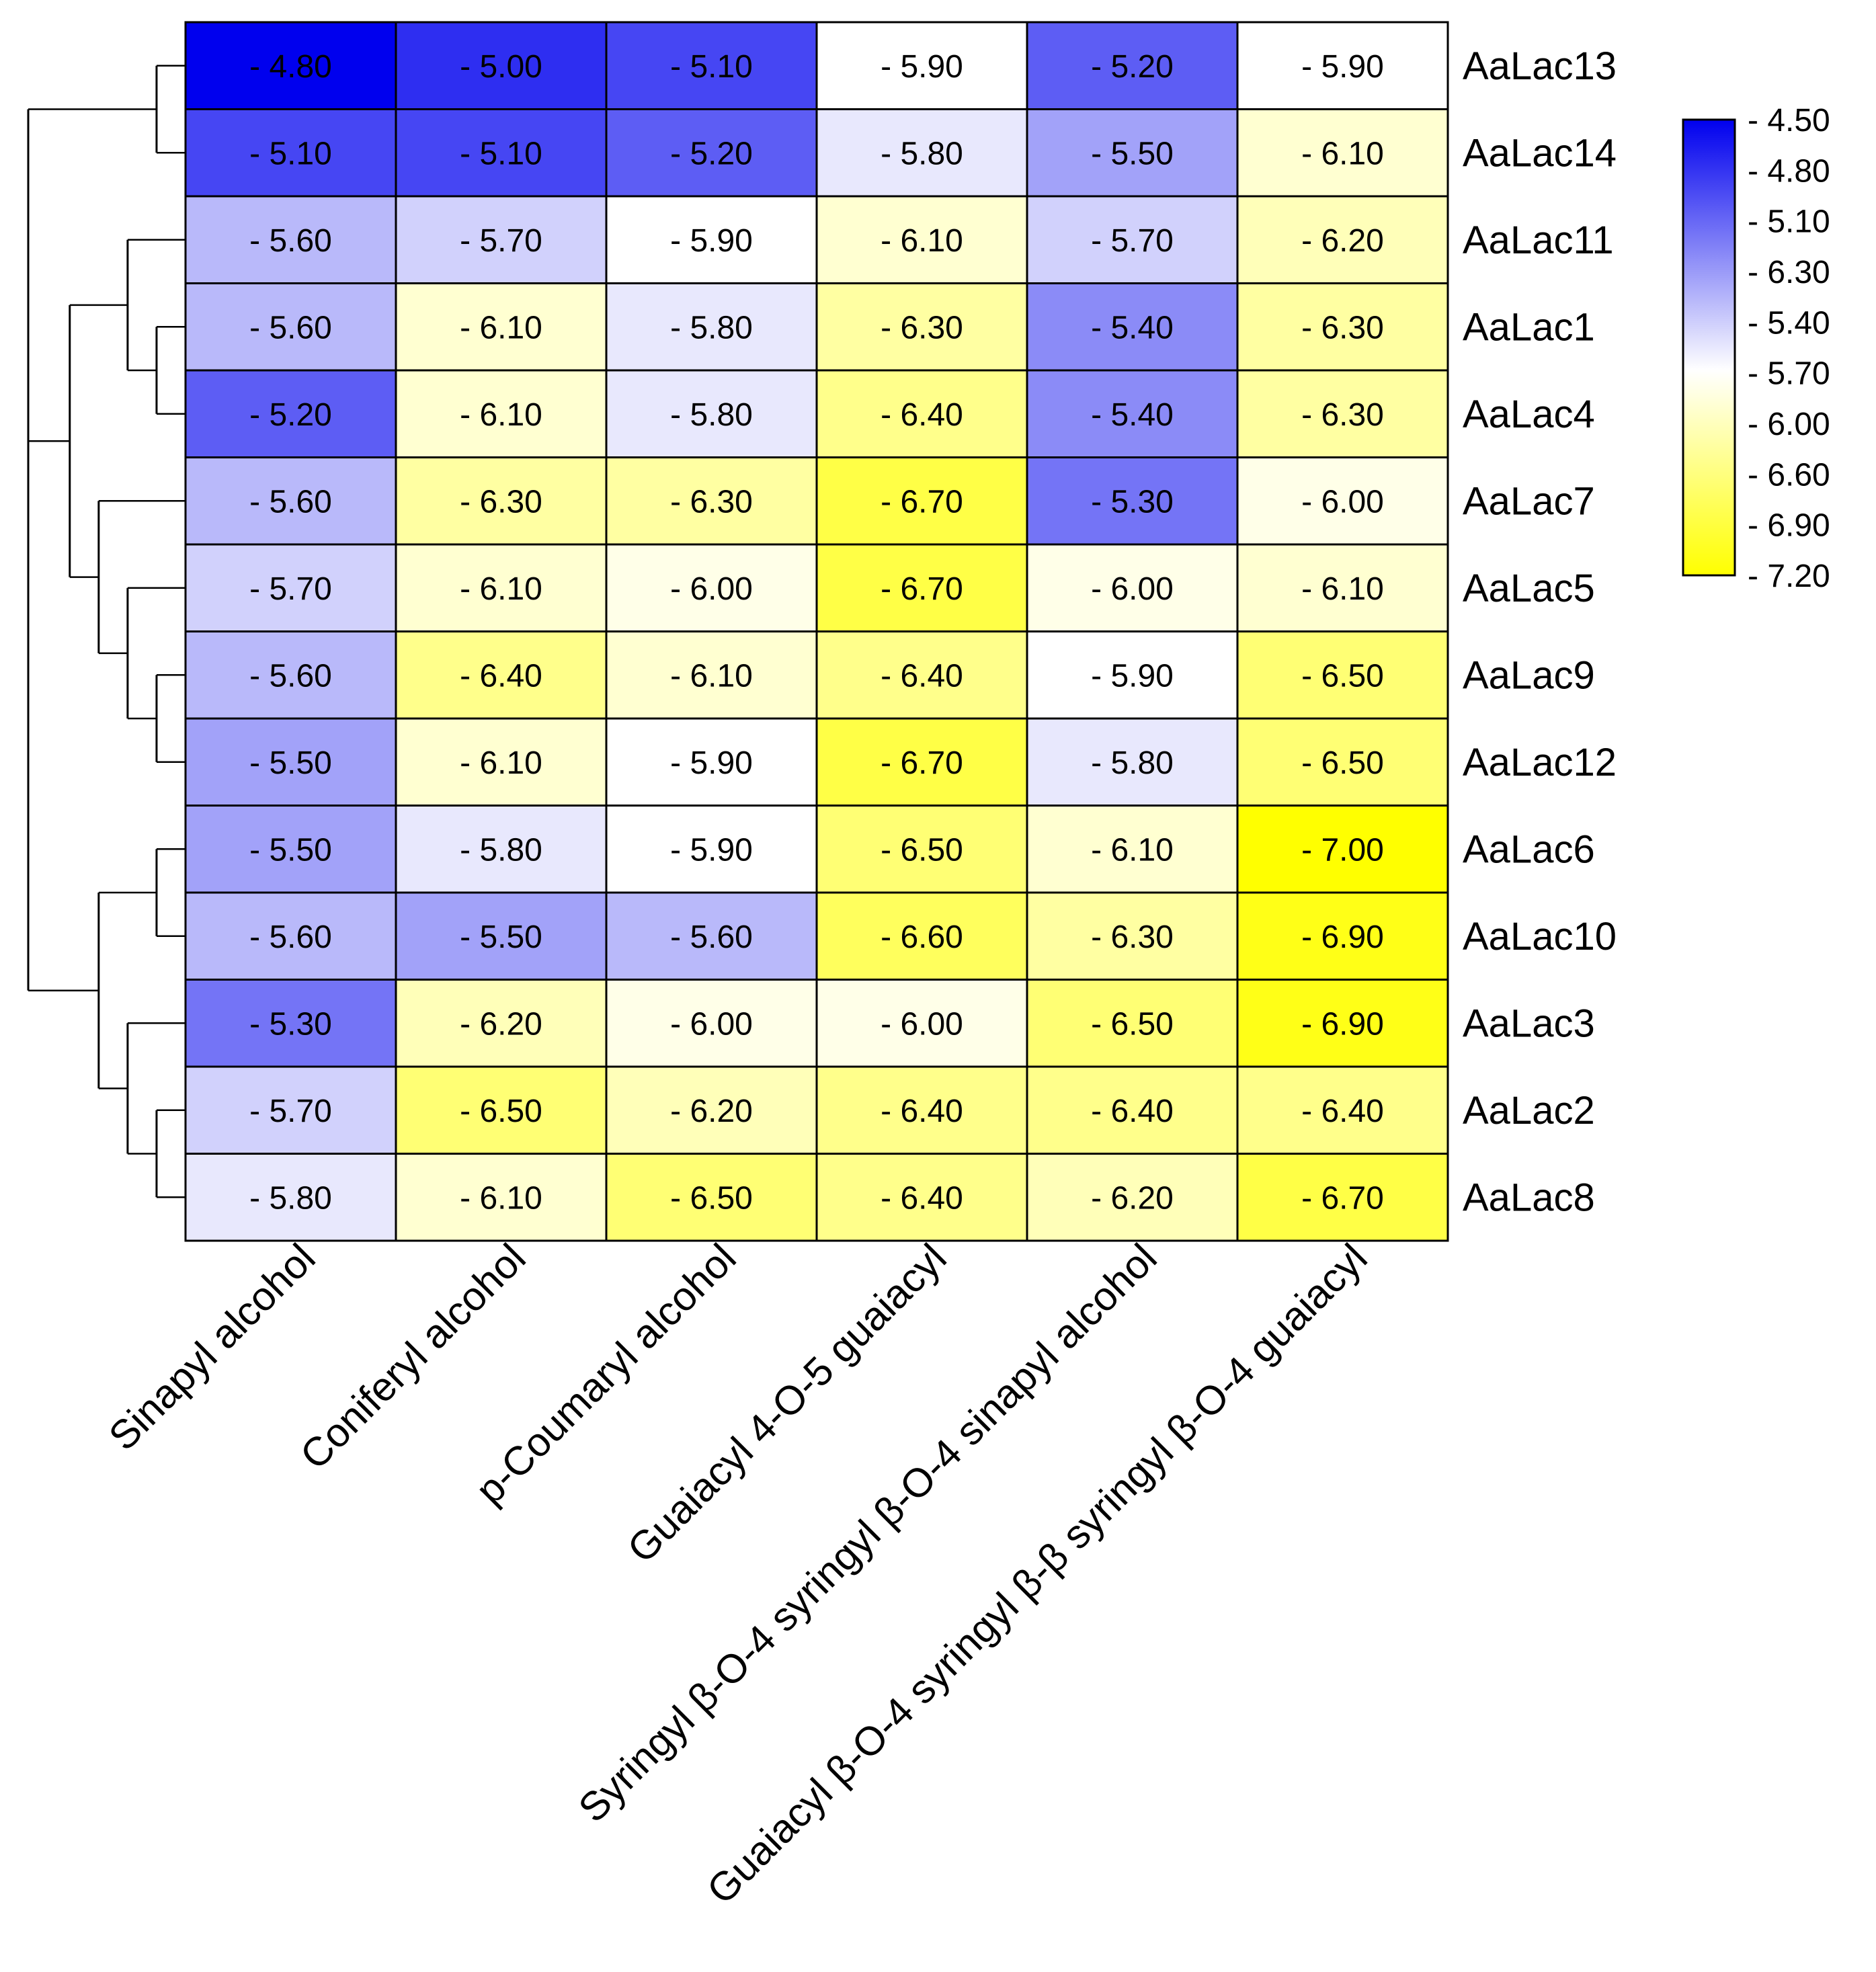 The image size is (1876, 1972). What do you see at coordinates (1529, 415) in the screenshot?
I see `row-label: AaLac4` at bounding box center [1529, 415].